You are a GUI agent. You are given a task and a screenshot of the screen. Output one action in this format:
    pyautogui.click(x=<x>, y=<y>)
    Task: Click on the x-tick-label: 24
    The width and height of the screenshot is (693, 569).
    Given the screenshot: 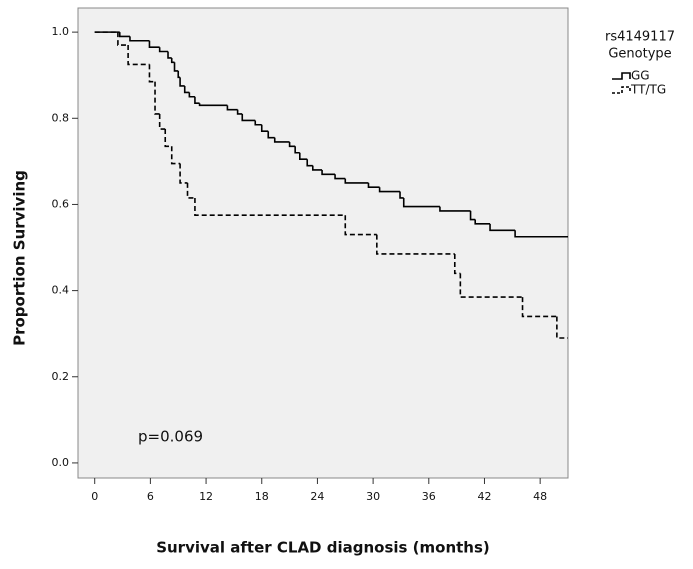 What is the action you would take?
    pyautogui.click(x=317, y=496)
    